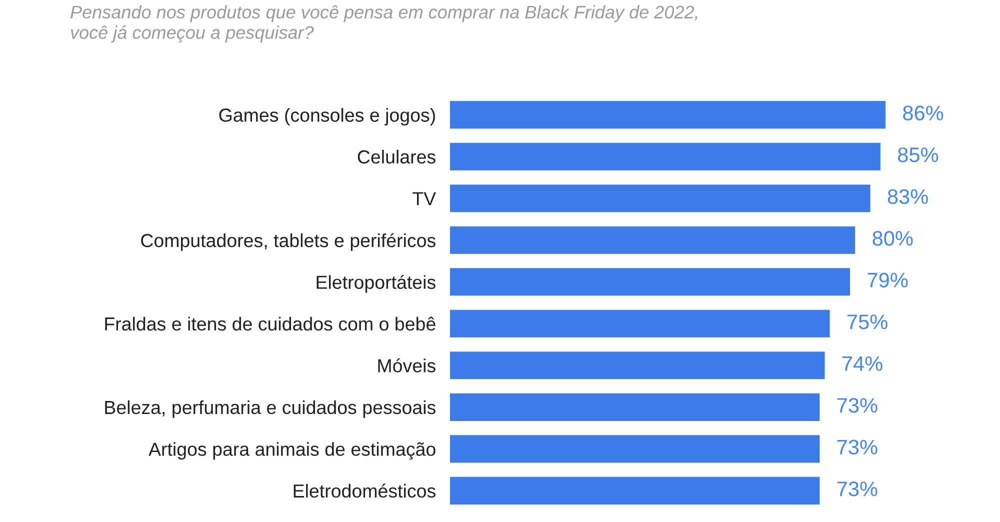  What do you see at coordinates (327, 117) in the screenshot?
I see `y-tick-label: Games (consoles e jogos)` at bounding box center [327, 117].